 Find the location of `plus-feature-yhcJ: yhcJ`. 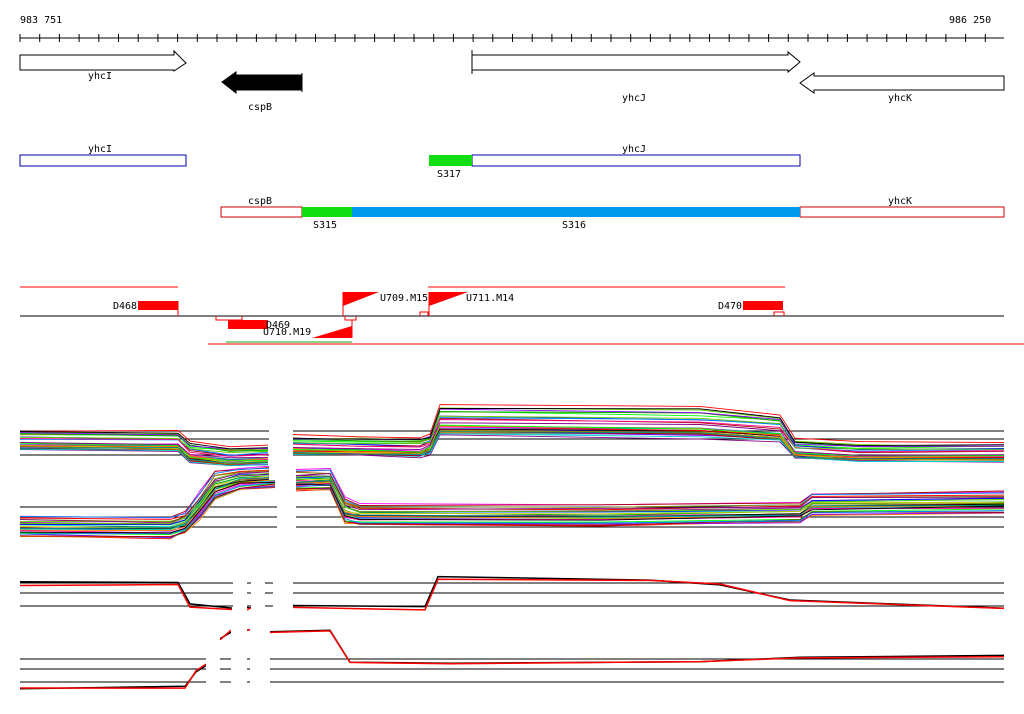

plus-feature-yhcJ: yhcJ is located at coordinates (636, 155).